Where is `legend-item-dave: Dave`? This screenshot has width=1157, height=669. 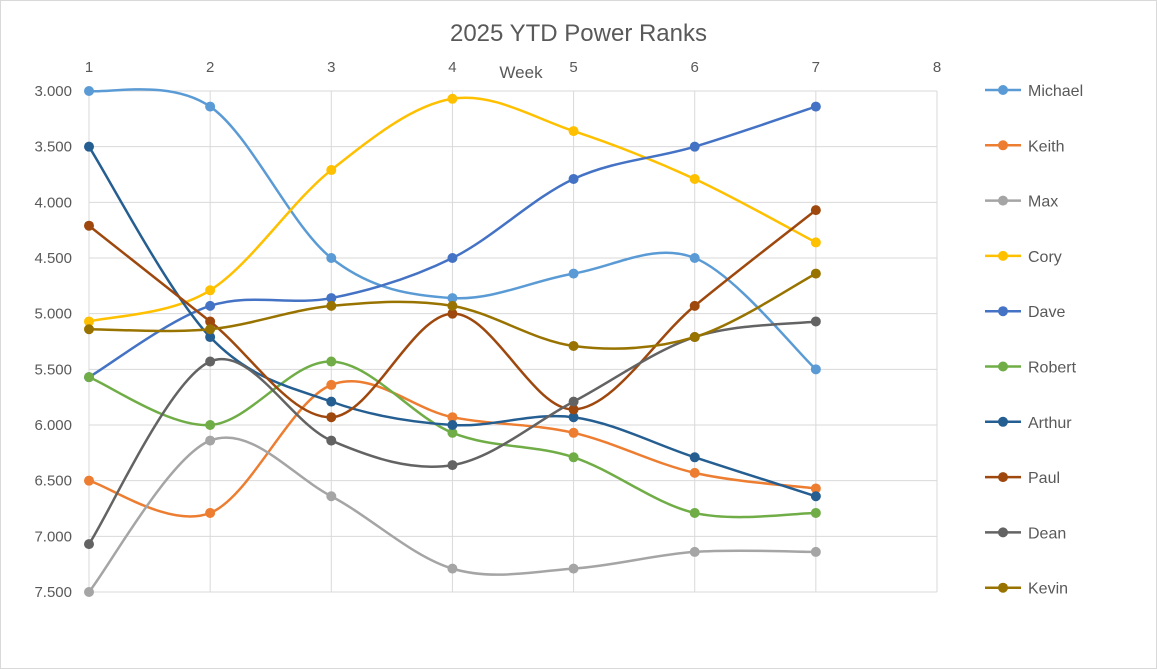 legend-item-dave: Dave is located at coordinates (1025, 312).